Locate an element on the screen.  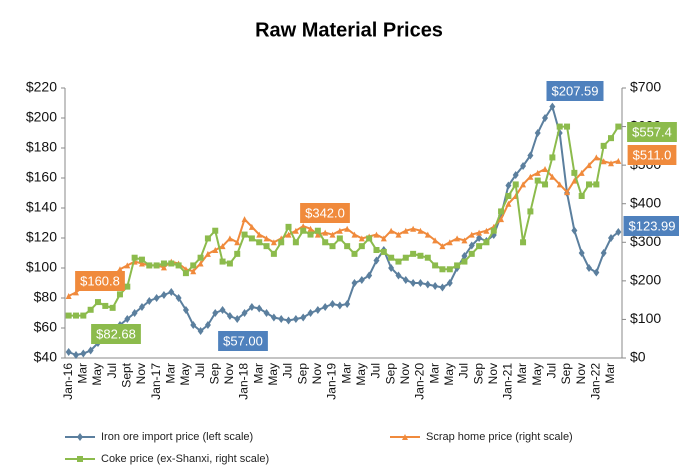
y2-tick-label: $700 is located at coordinates (645, 87).